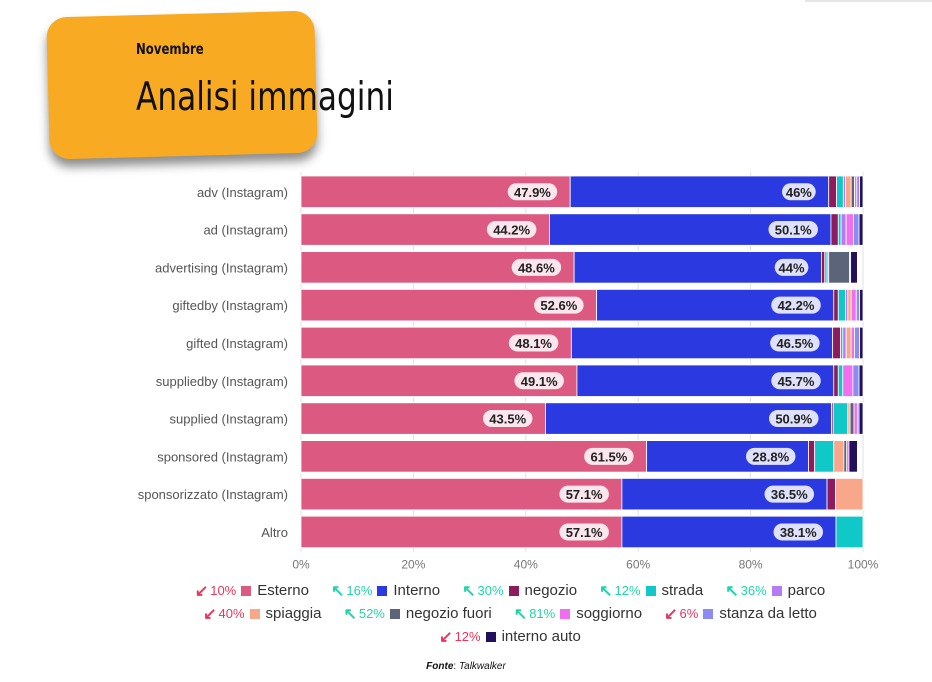  What do you see at coordinates (868, 1) in the screenshot?
I see `top-divider` at bounding box center [868, 1].